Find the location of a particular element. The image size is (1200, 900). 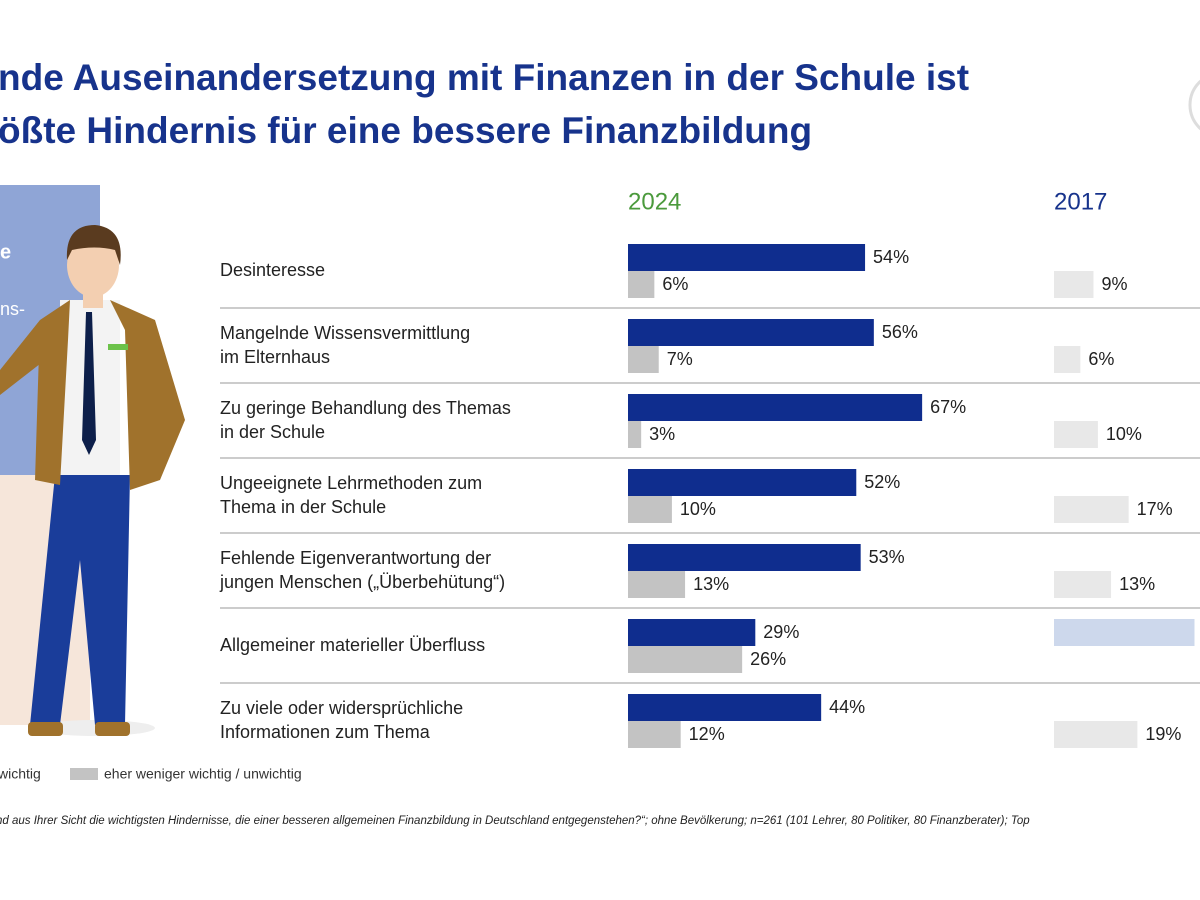

value-label: 54% is located at coordinates (891, 257).